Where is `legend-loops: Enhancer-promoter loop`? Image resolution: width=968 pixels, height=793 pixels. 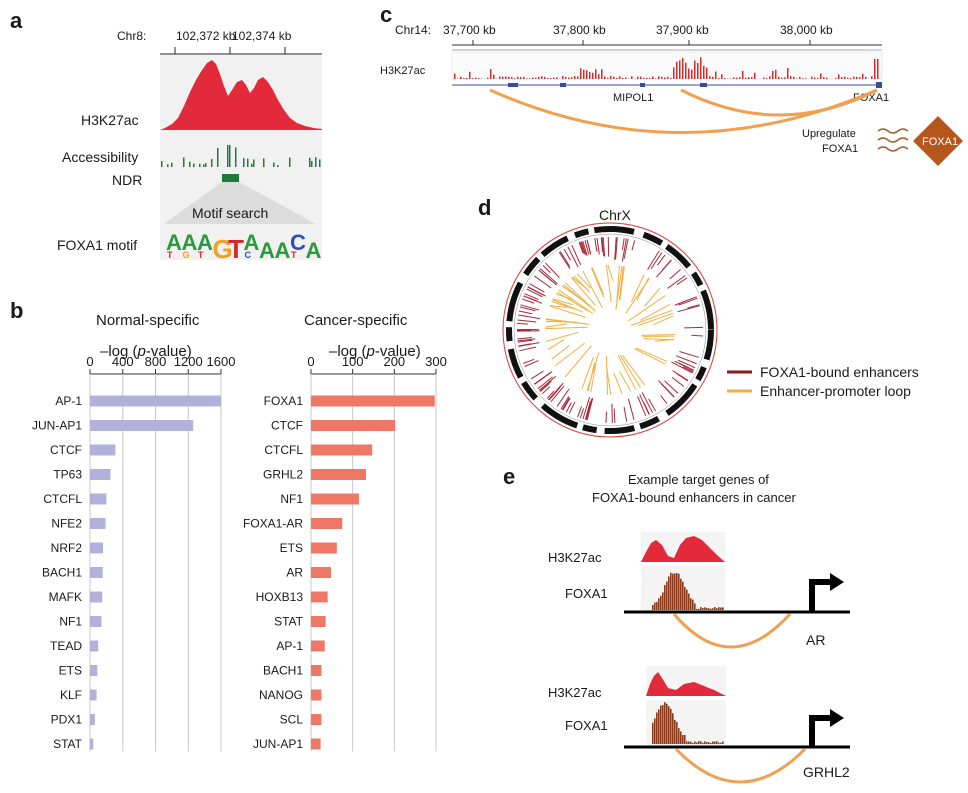
legend-loops: Enhancer-promoter loop is located at coordinates (835, 391).